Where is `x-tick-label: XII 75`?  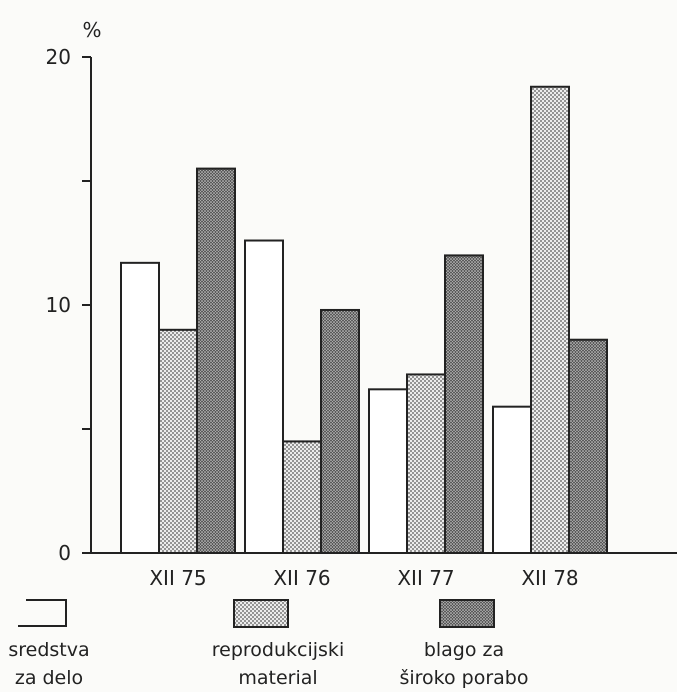 x-tick-label: XII 75 is located at coordinates (177, 578).